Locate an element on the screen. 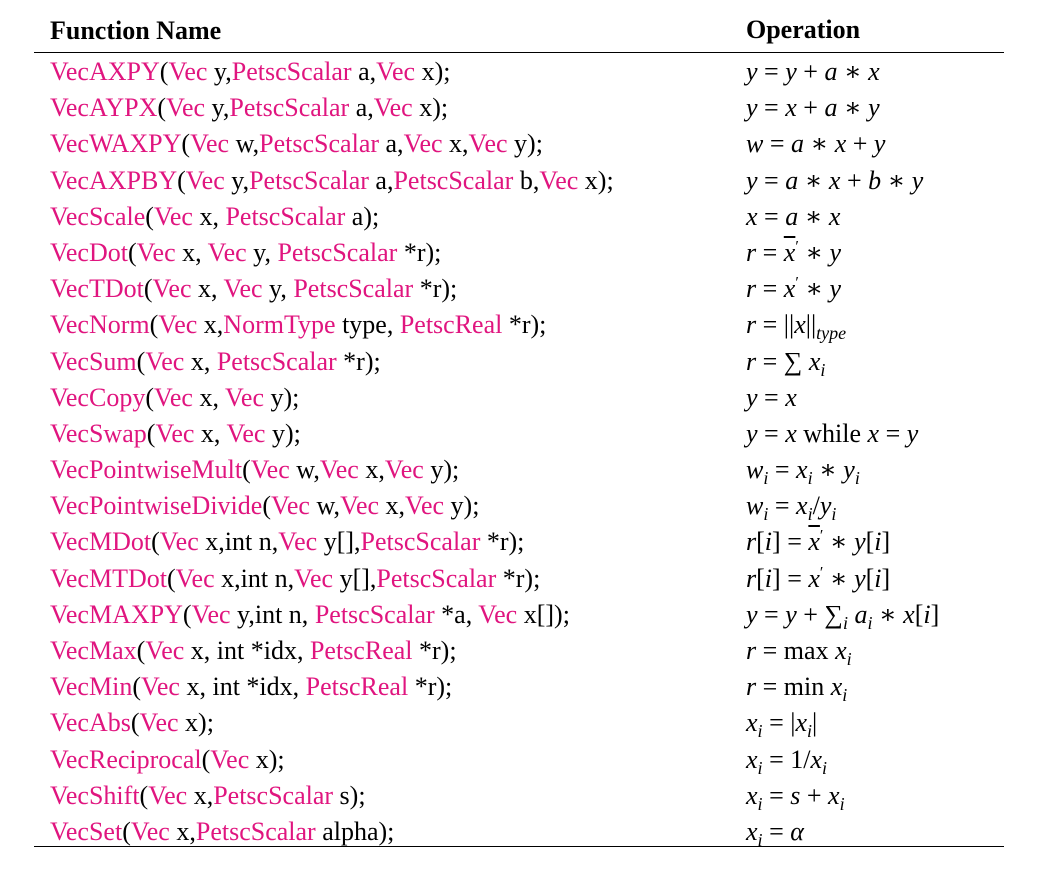 The height and width of the screenshot is (876, 1038). operation-formula: xi = α is located at coordinates (775, 832).